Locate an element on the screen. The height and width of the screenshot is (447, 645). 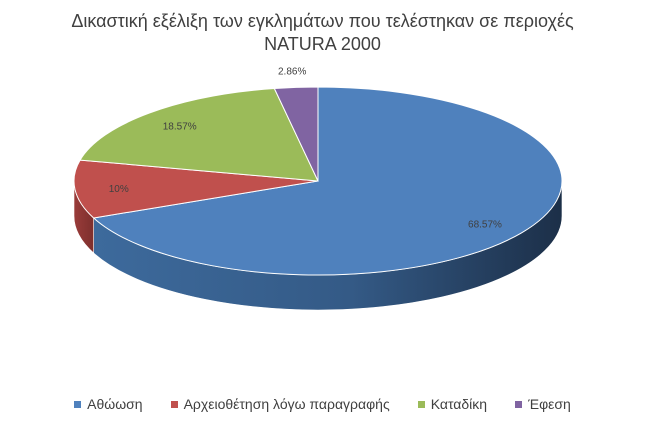
slice-efesi is located at coordinates (296, 134).